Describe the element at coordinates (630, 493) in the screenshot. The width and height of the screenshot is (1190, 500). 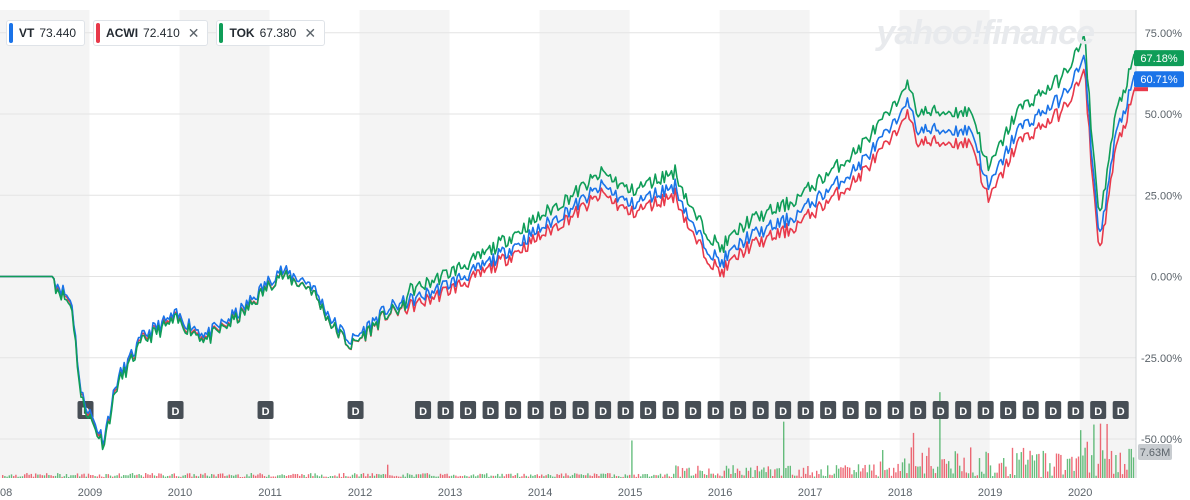
I see `x-tick-label: 2015` at that location.